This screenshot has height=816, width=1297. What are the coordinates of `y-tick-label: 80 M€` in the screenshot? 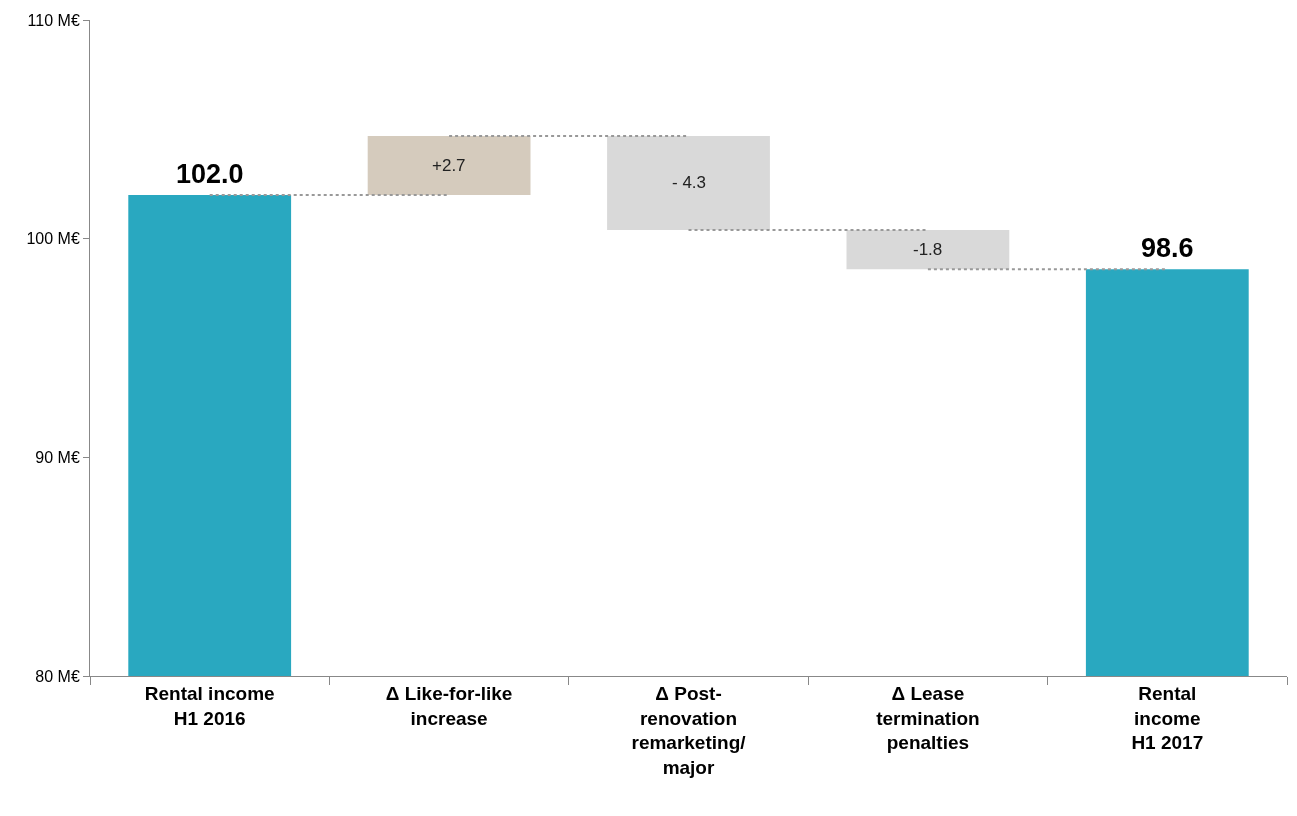 It's located at (57, 676).